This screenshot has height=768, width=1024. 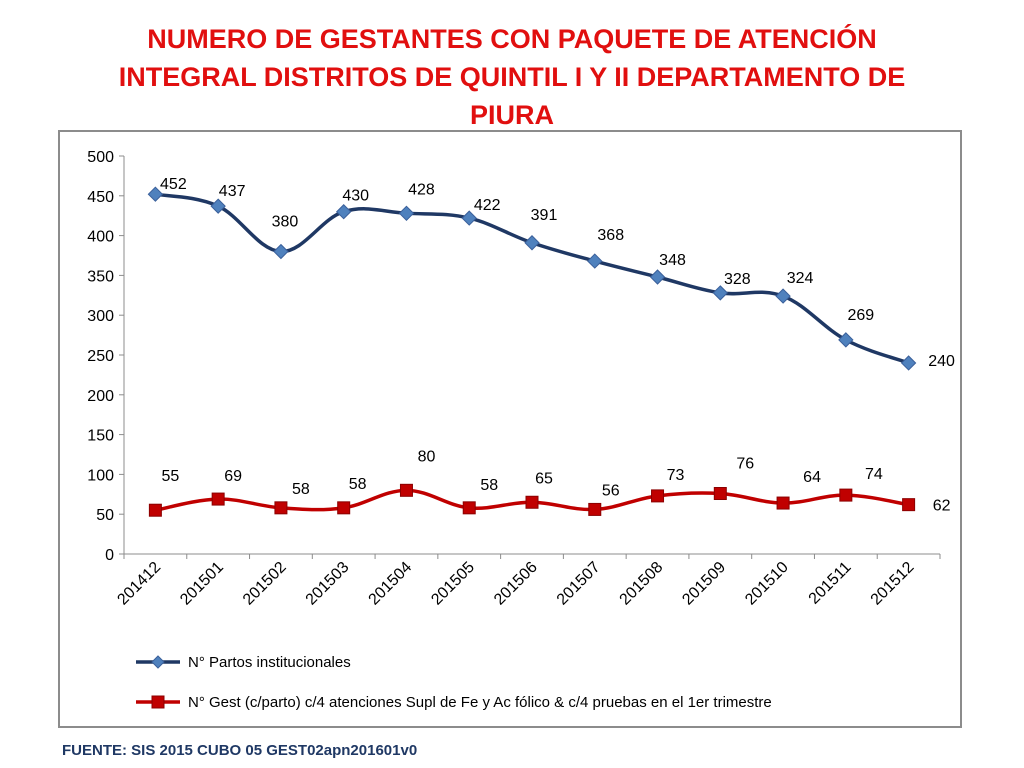 I want to click on data-label-partos: 324, so click(x=800, y=278).